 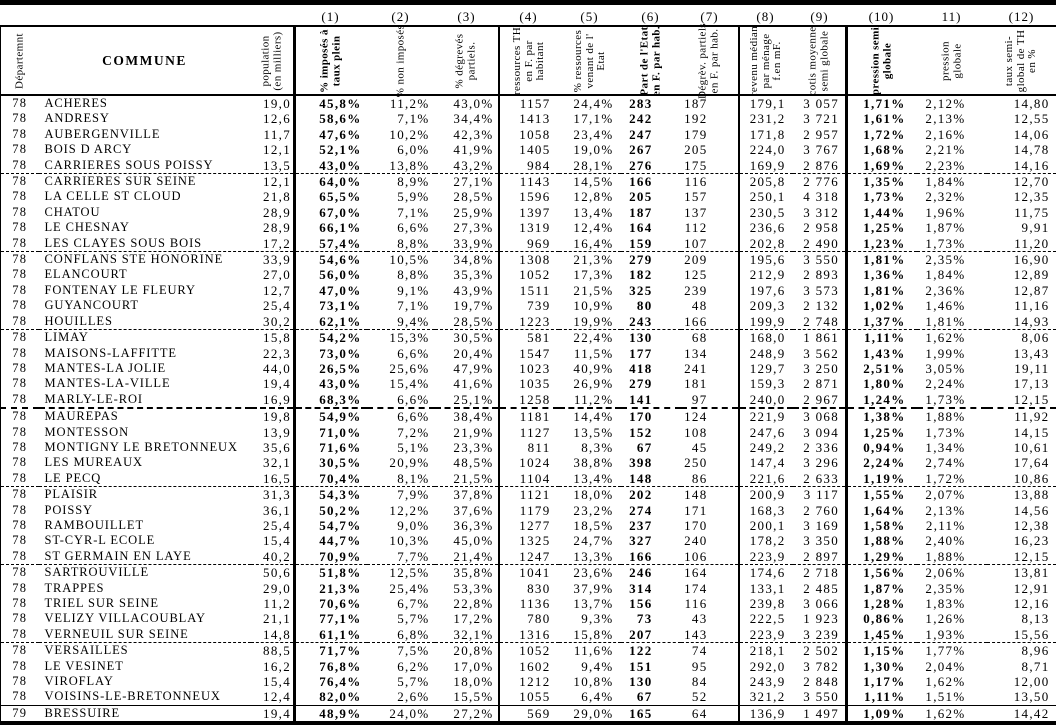 I want to click on table-cell: 33,9%, so click(x=467, y=244).